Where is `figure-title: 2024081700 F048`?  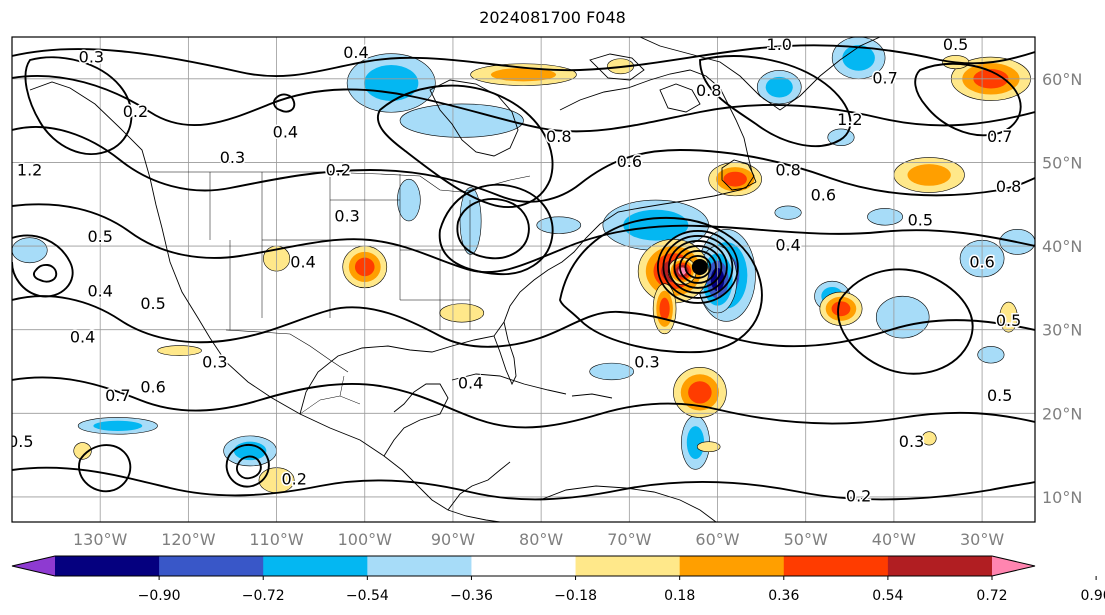
figure-title: 2024081700 F048 is located at coordinates (552, 17).